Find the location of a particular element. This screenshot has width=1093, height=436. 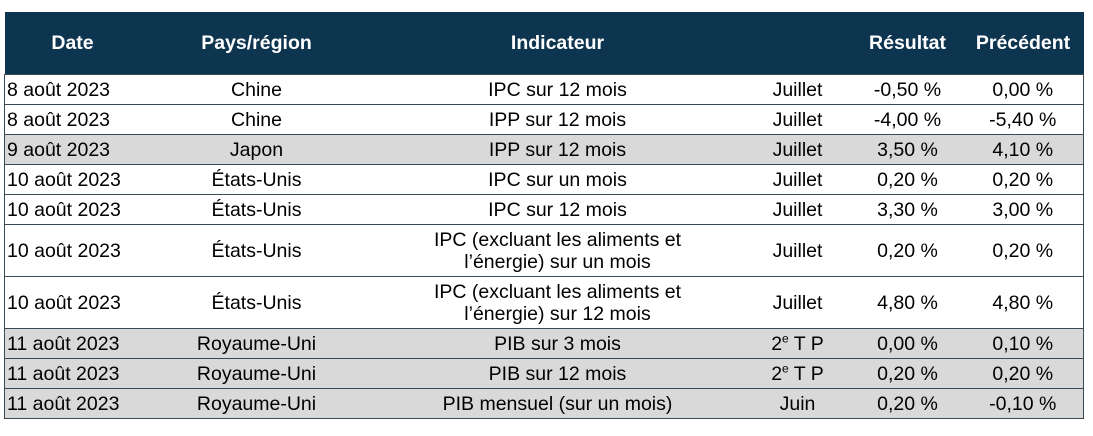

cell: 0,10 % is located at coordinates (1023, 343).